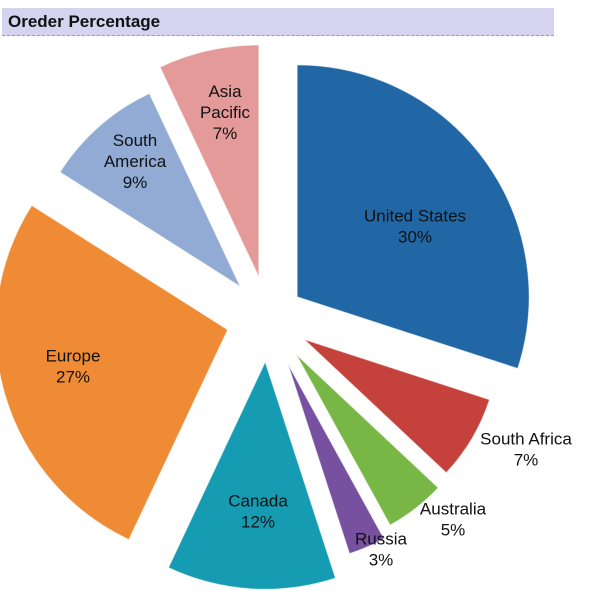  I want to click on label-south-america: South America 9%, so click(135, 161).